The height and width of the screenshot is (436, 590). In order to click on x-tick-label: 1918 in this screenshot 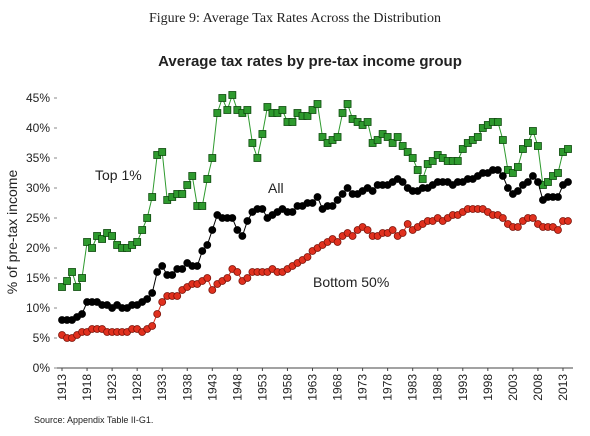, I will do `click(87, 387)`.